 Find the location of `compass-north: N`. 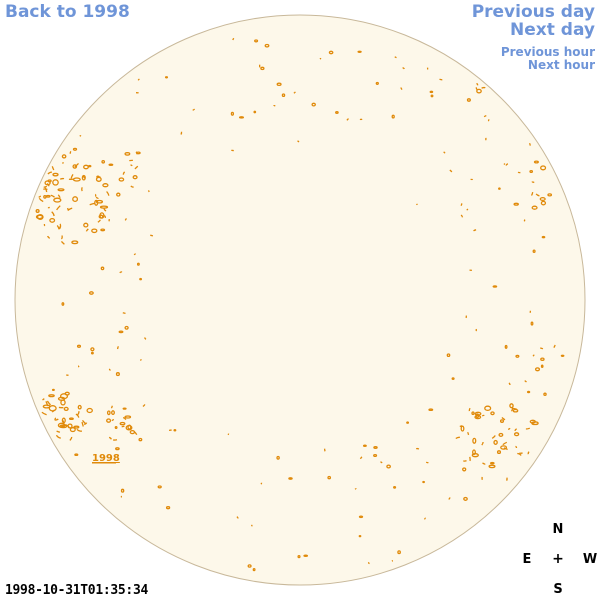

compass-north: N is located at coordinates (558, 529).